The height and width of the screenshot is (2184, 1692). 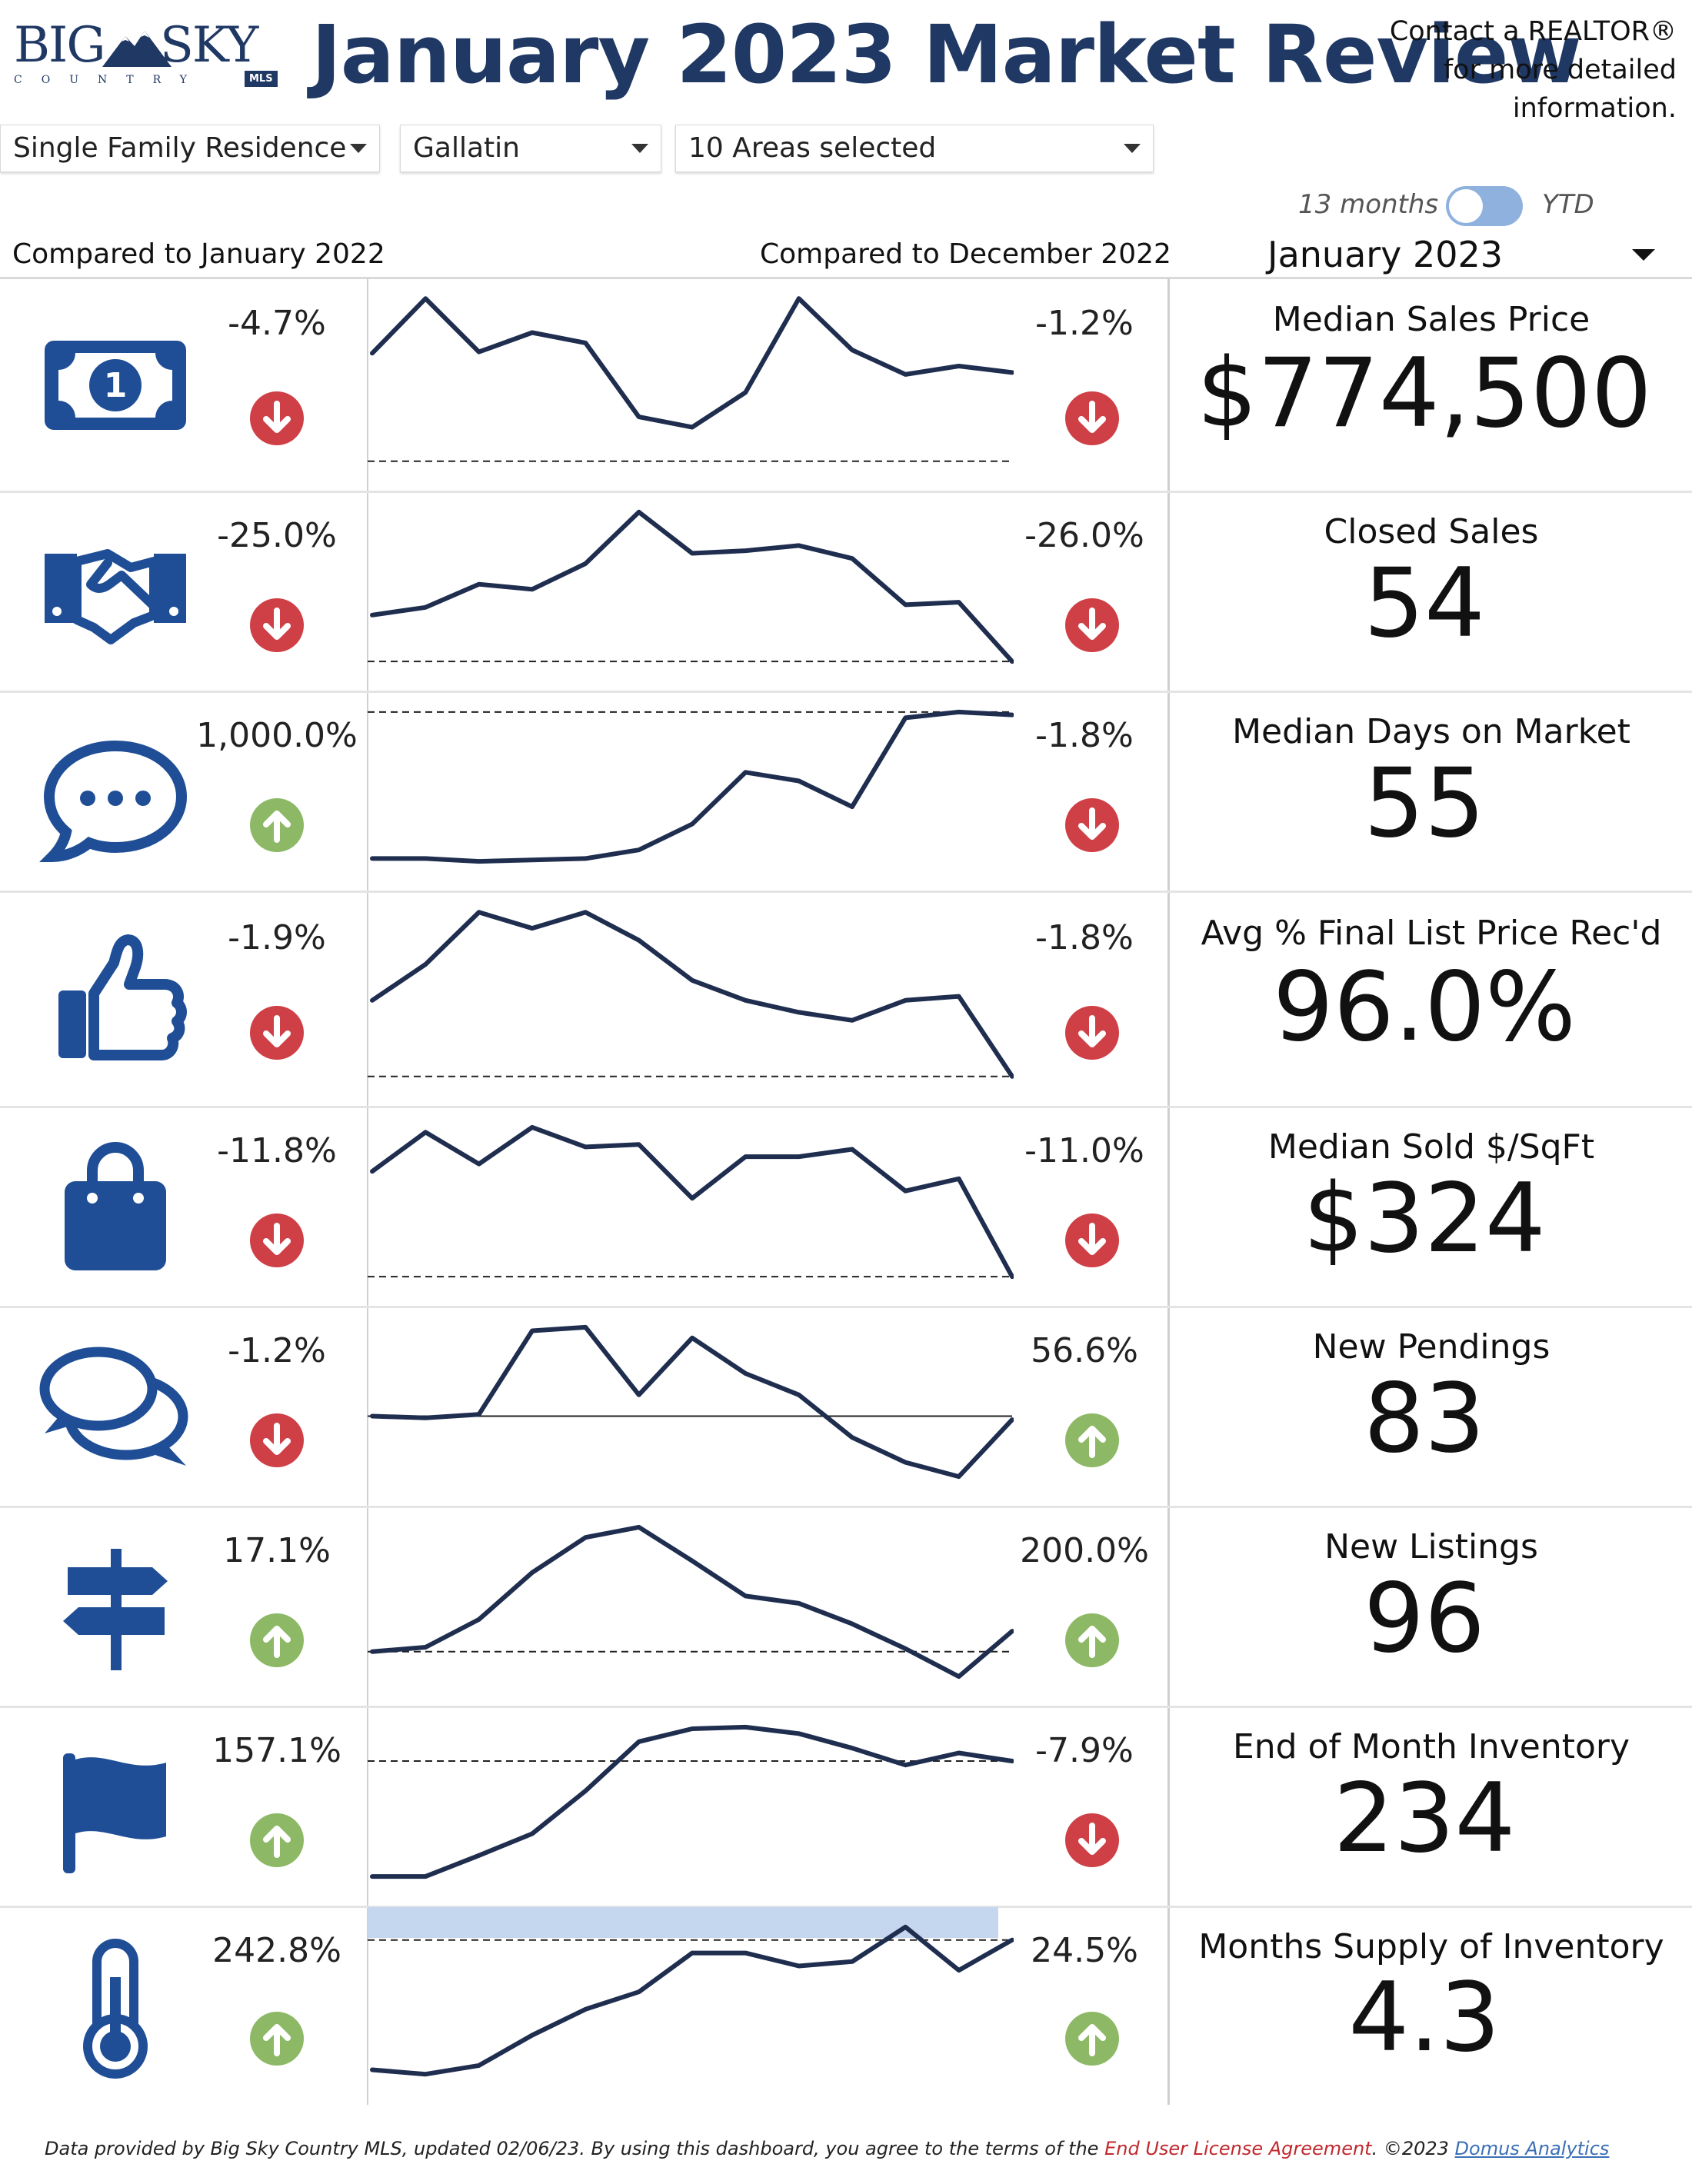 I want to click on mom-change: 200.0%, so click(x=1084, y=1550).